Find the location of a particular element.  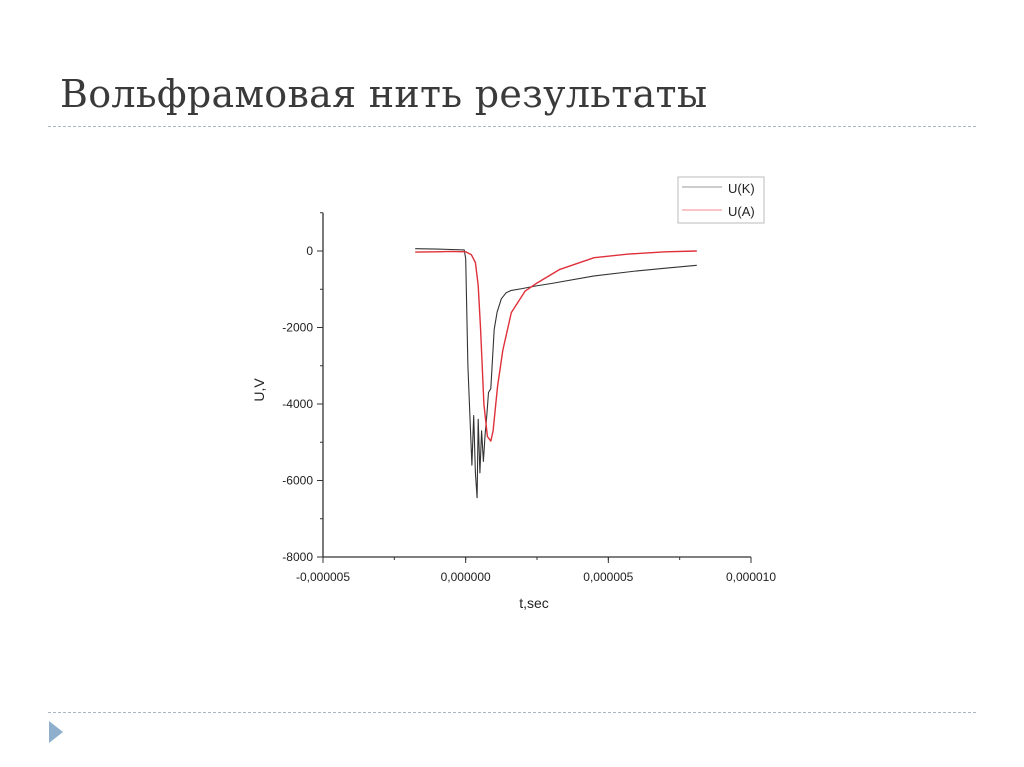

legend-label-uk: U(K) is located at coordinates (741, 188).